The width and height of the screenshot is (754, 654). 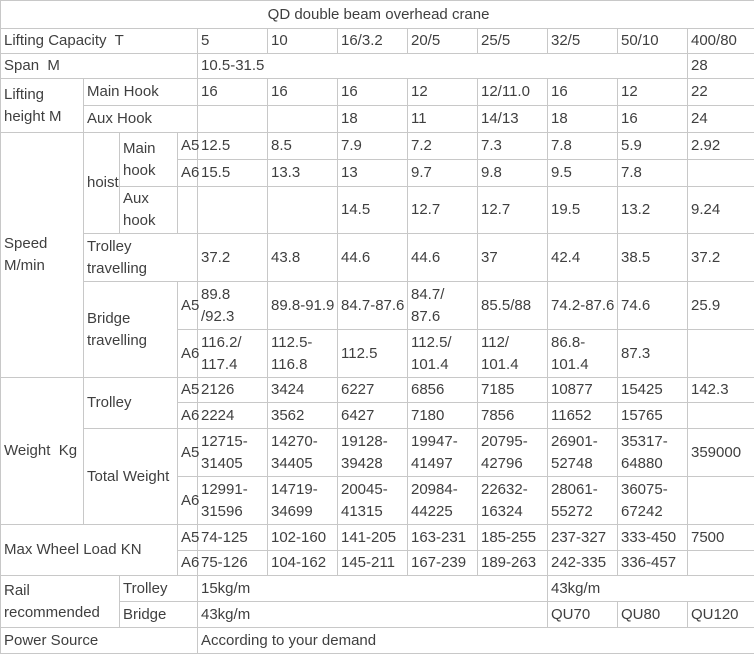 What do you see at coordinates (721, 92) in the screenshot?
I see `lifting-height-main-hook-row-cell-9: 22` at bounding box center [721, 92].